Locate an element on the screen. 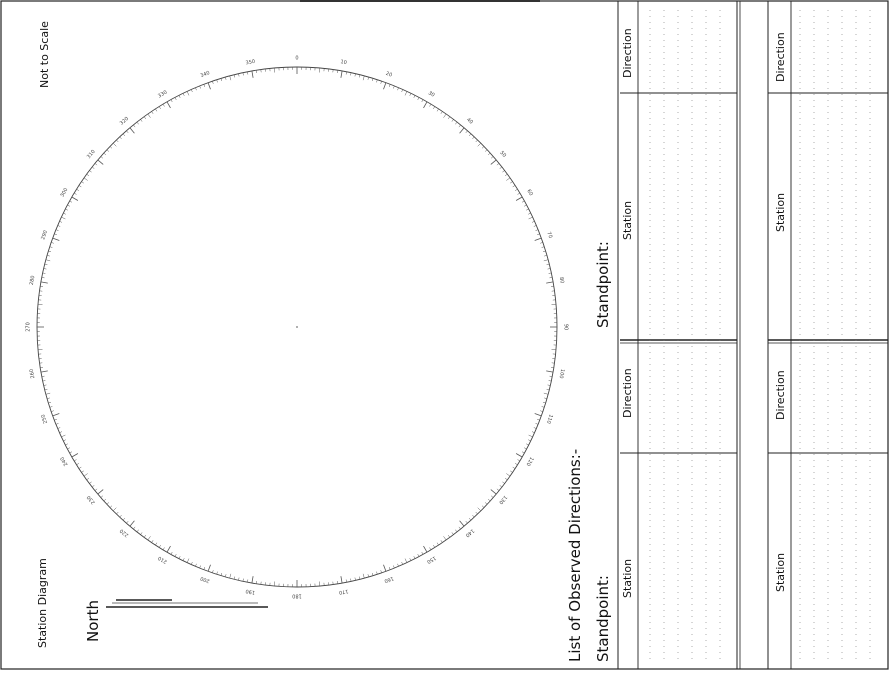  col-station-b-upper: Station is located at coordinates (780, 212).